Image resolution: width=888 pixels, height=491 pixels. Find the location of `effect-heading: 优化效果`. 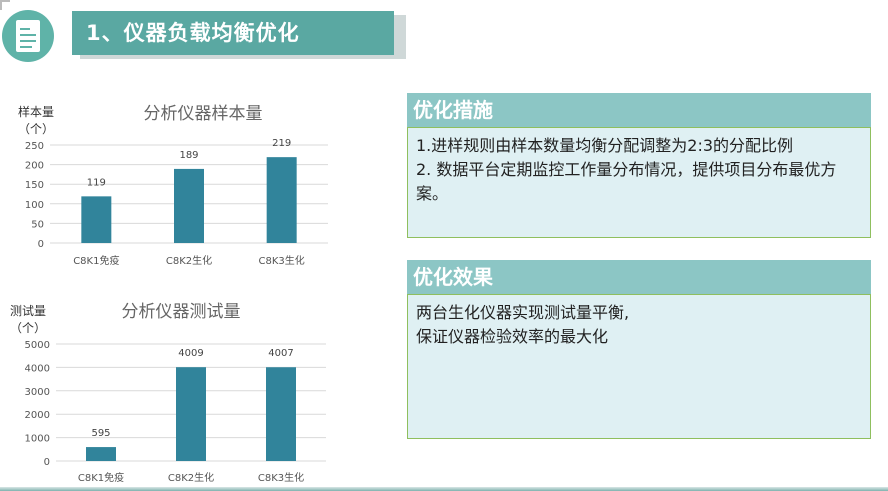

effect-heading: 优化效果 is located at coordinates (639, 277).